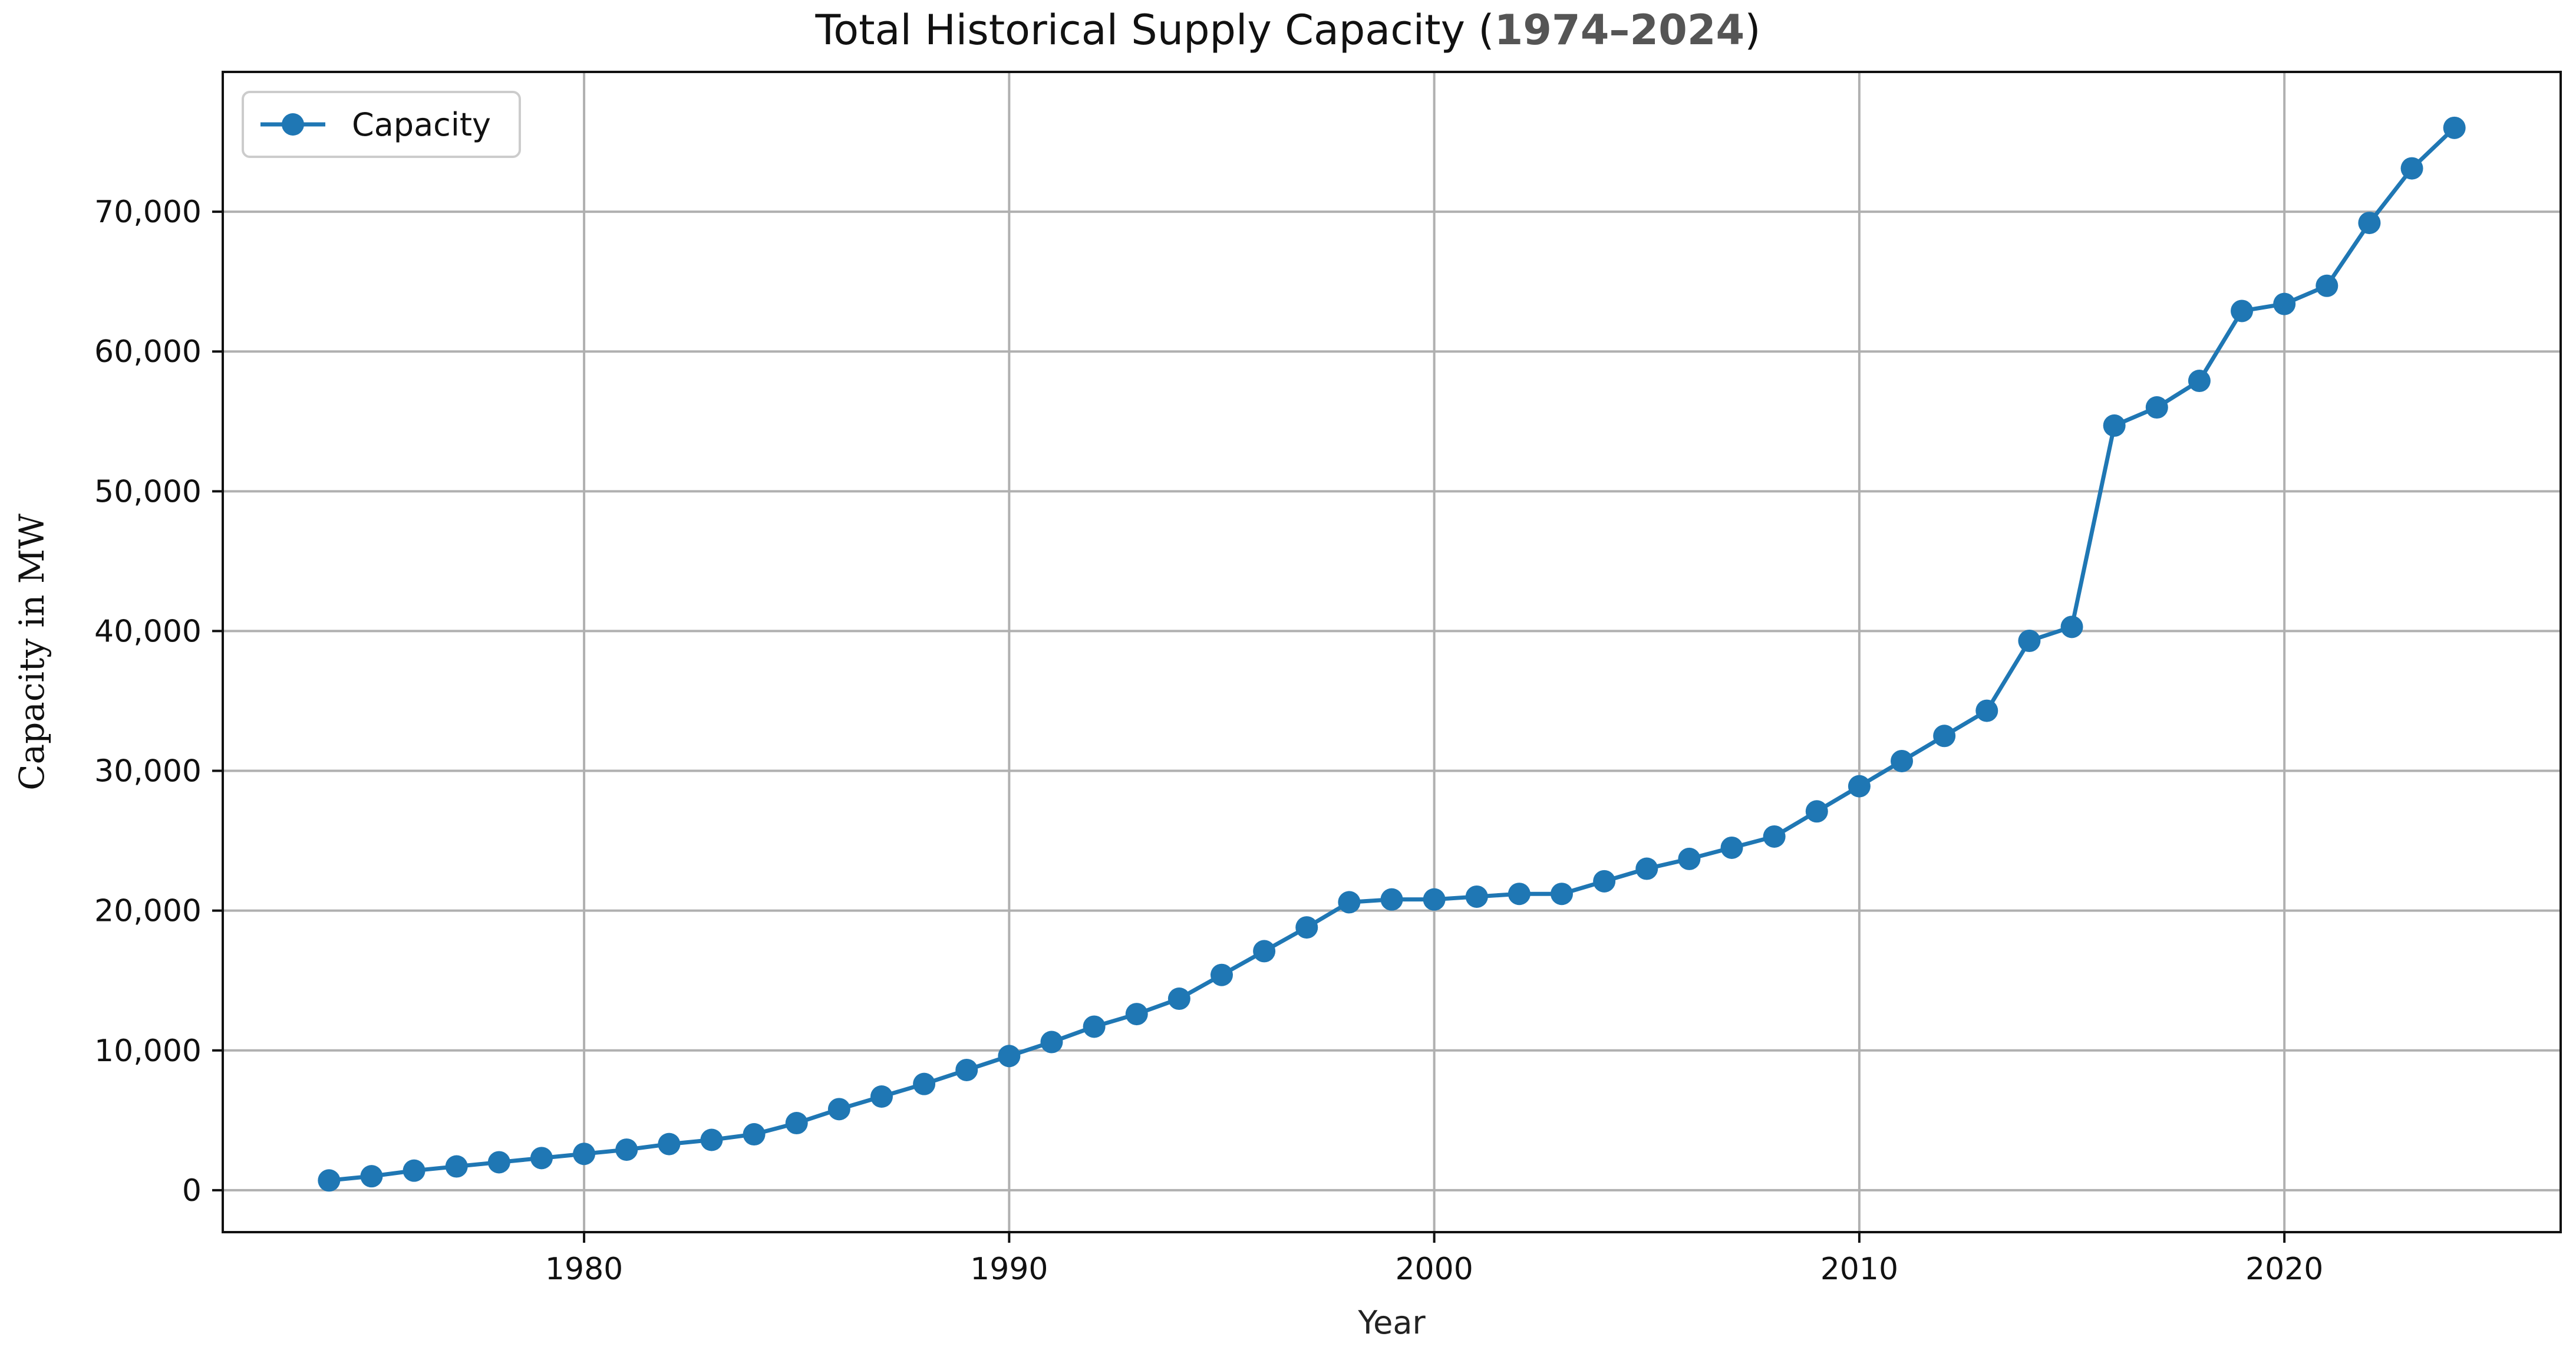 This screenshot has width=2576, height=1353. Describe the element at coordinates (148, 492) in the screenshot. I see `y-tick-label: 50,000` at that location.